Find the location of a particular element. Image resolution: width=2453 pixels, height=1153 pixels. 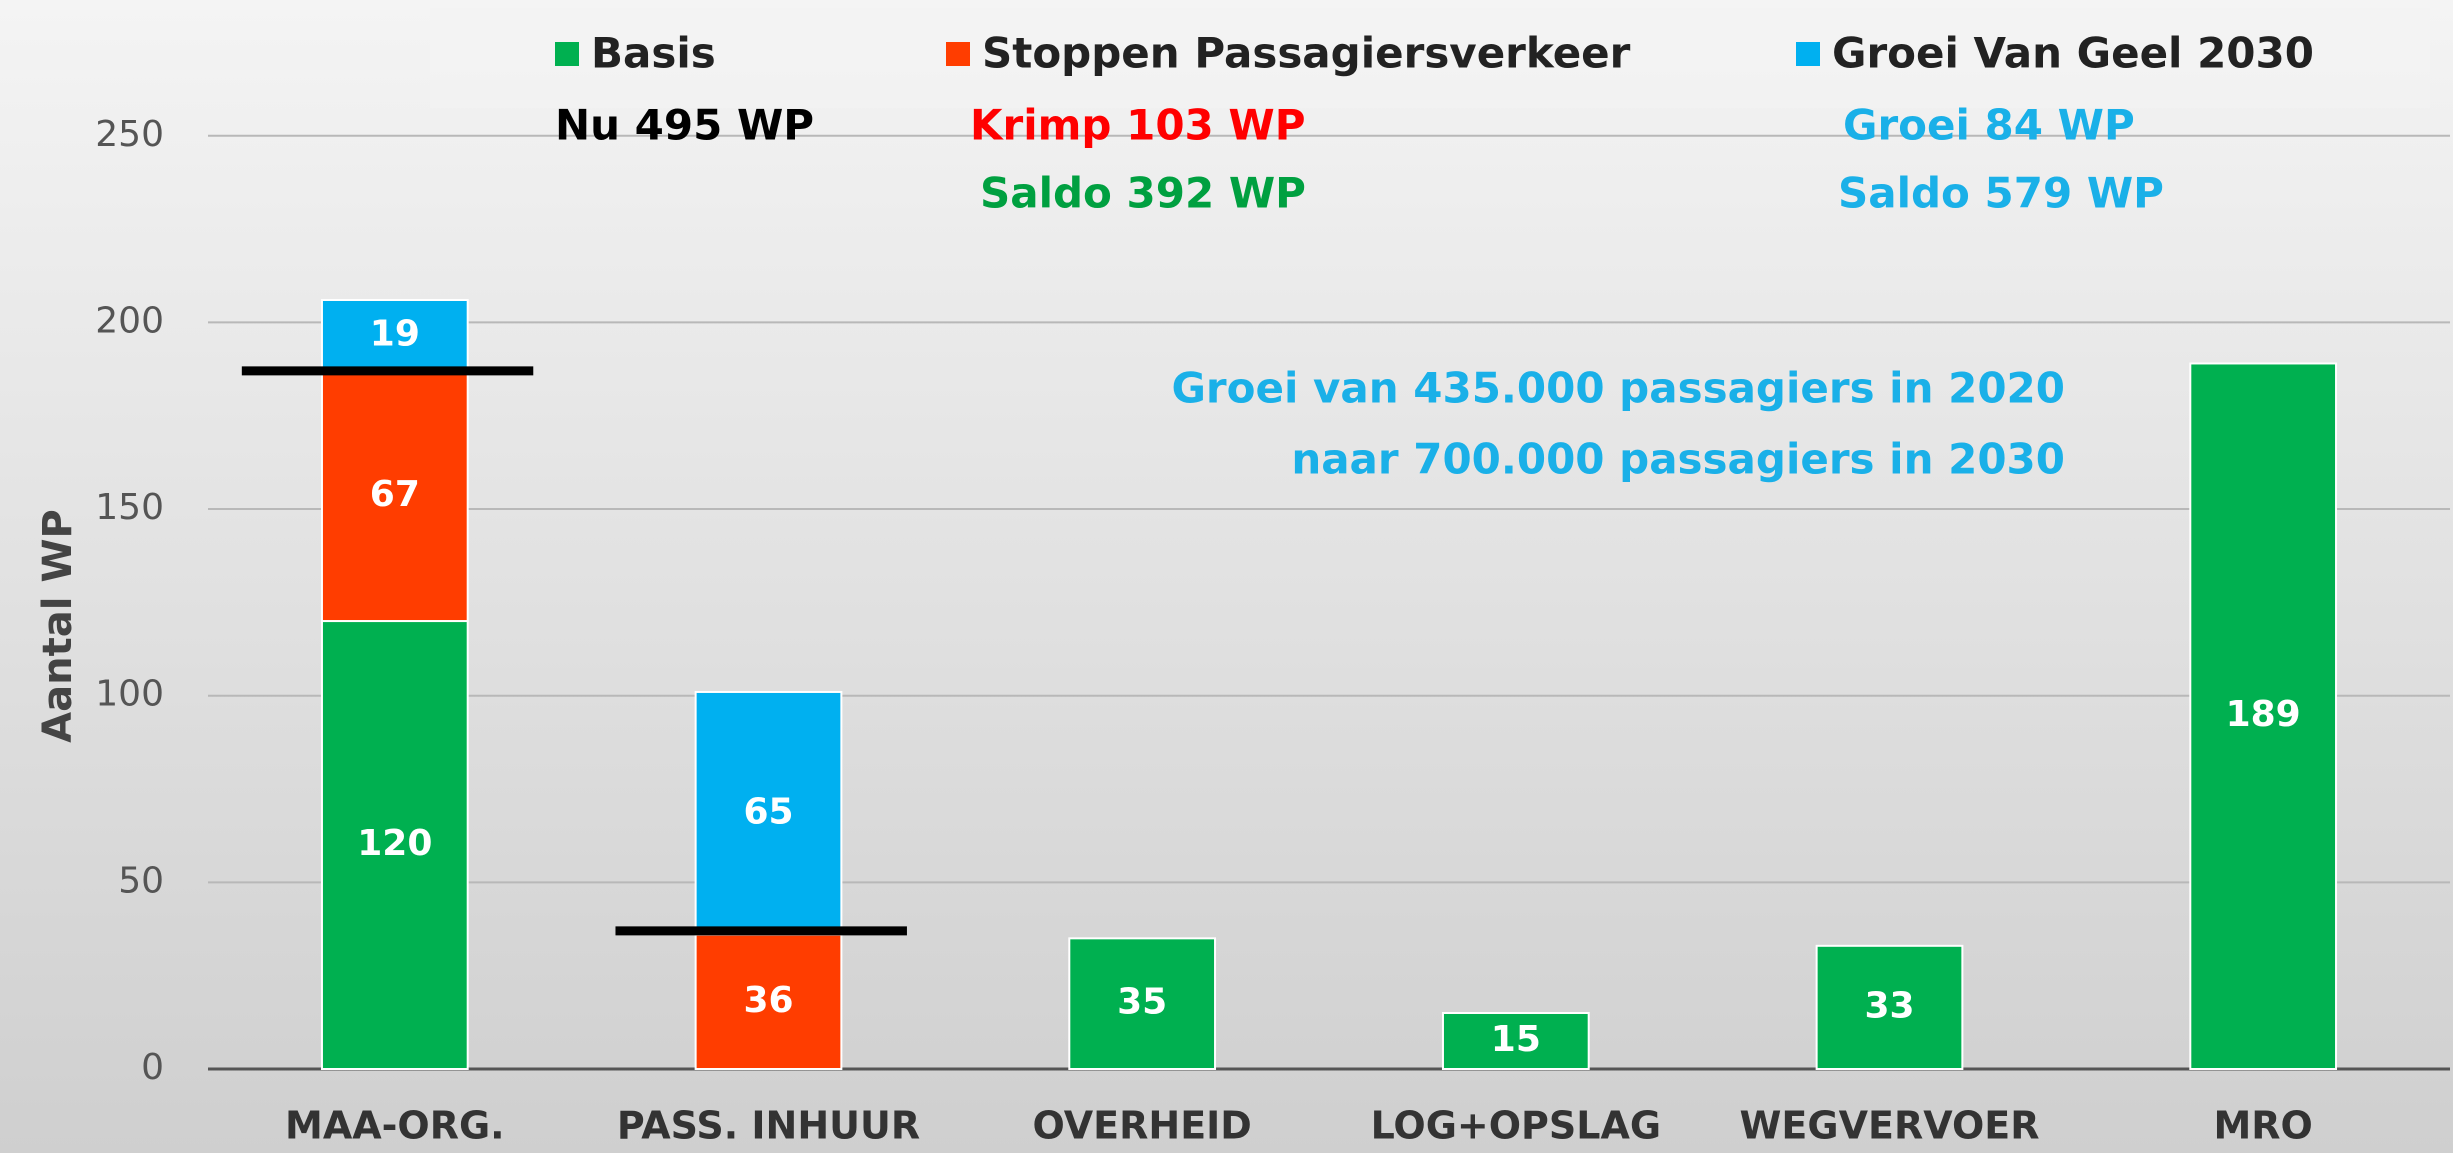

x-tick-label: OVERHEID is located at coordinates (1141, 1126).